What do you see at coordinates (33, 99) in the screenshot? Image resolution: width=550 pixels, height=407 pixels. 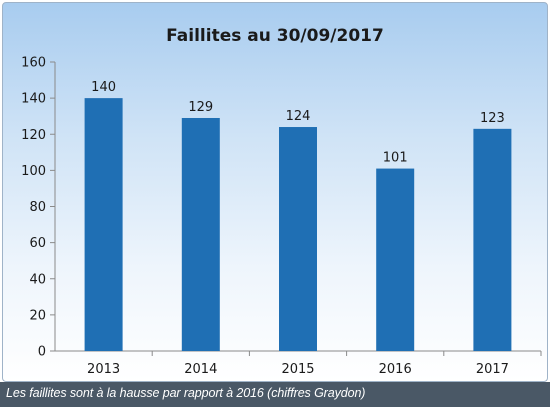 I see `y-tick-label: 140` at bounding box center [33, 99].